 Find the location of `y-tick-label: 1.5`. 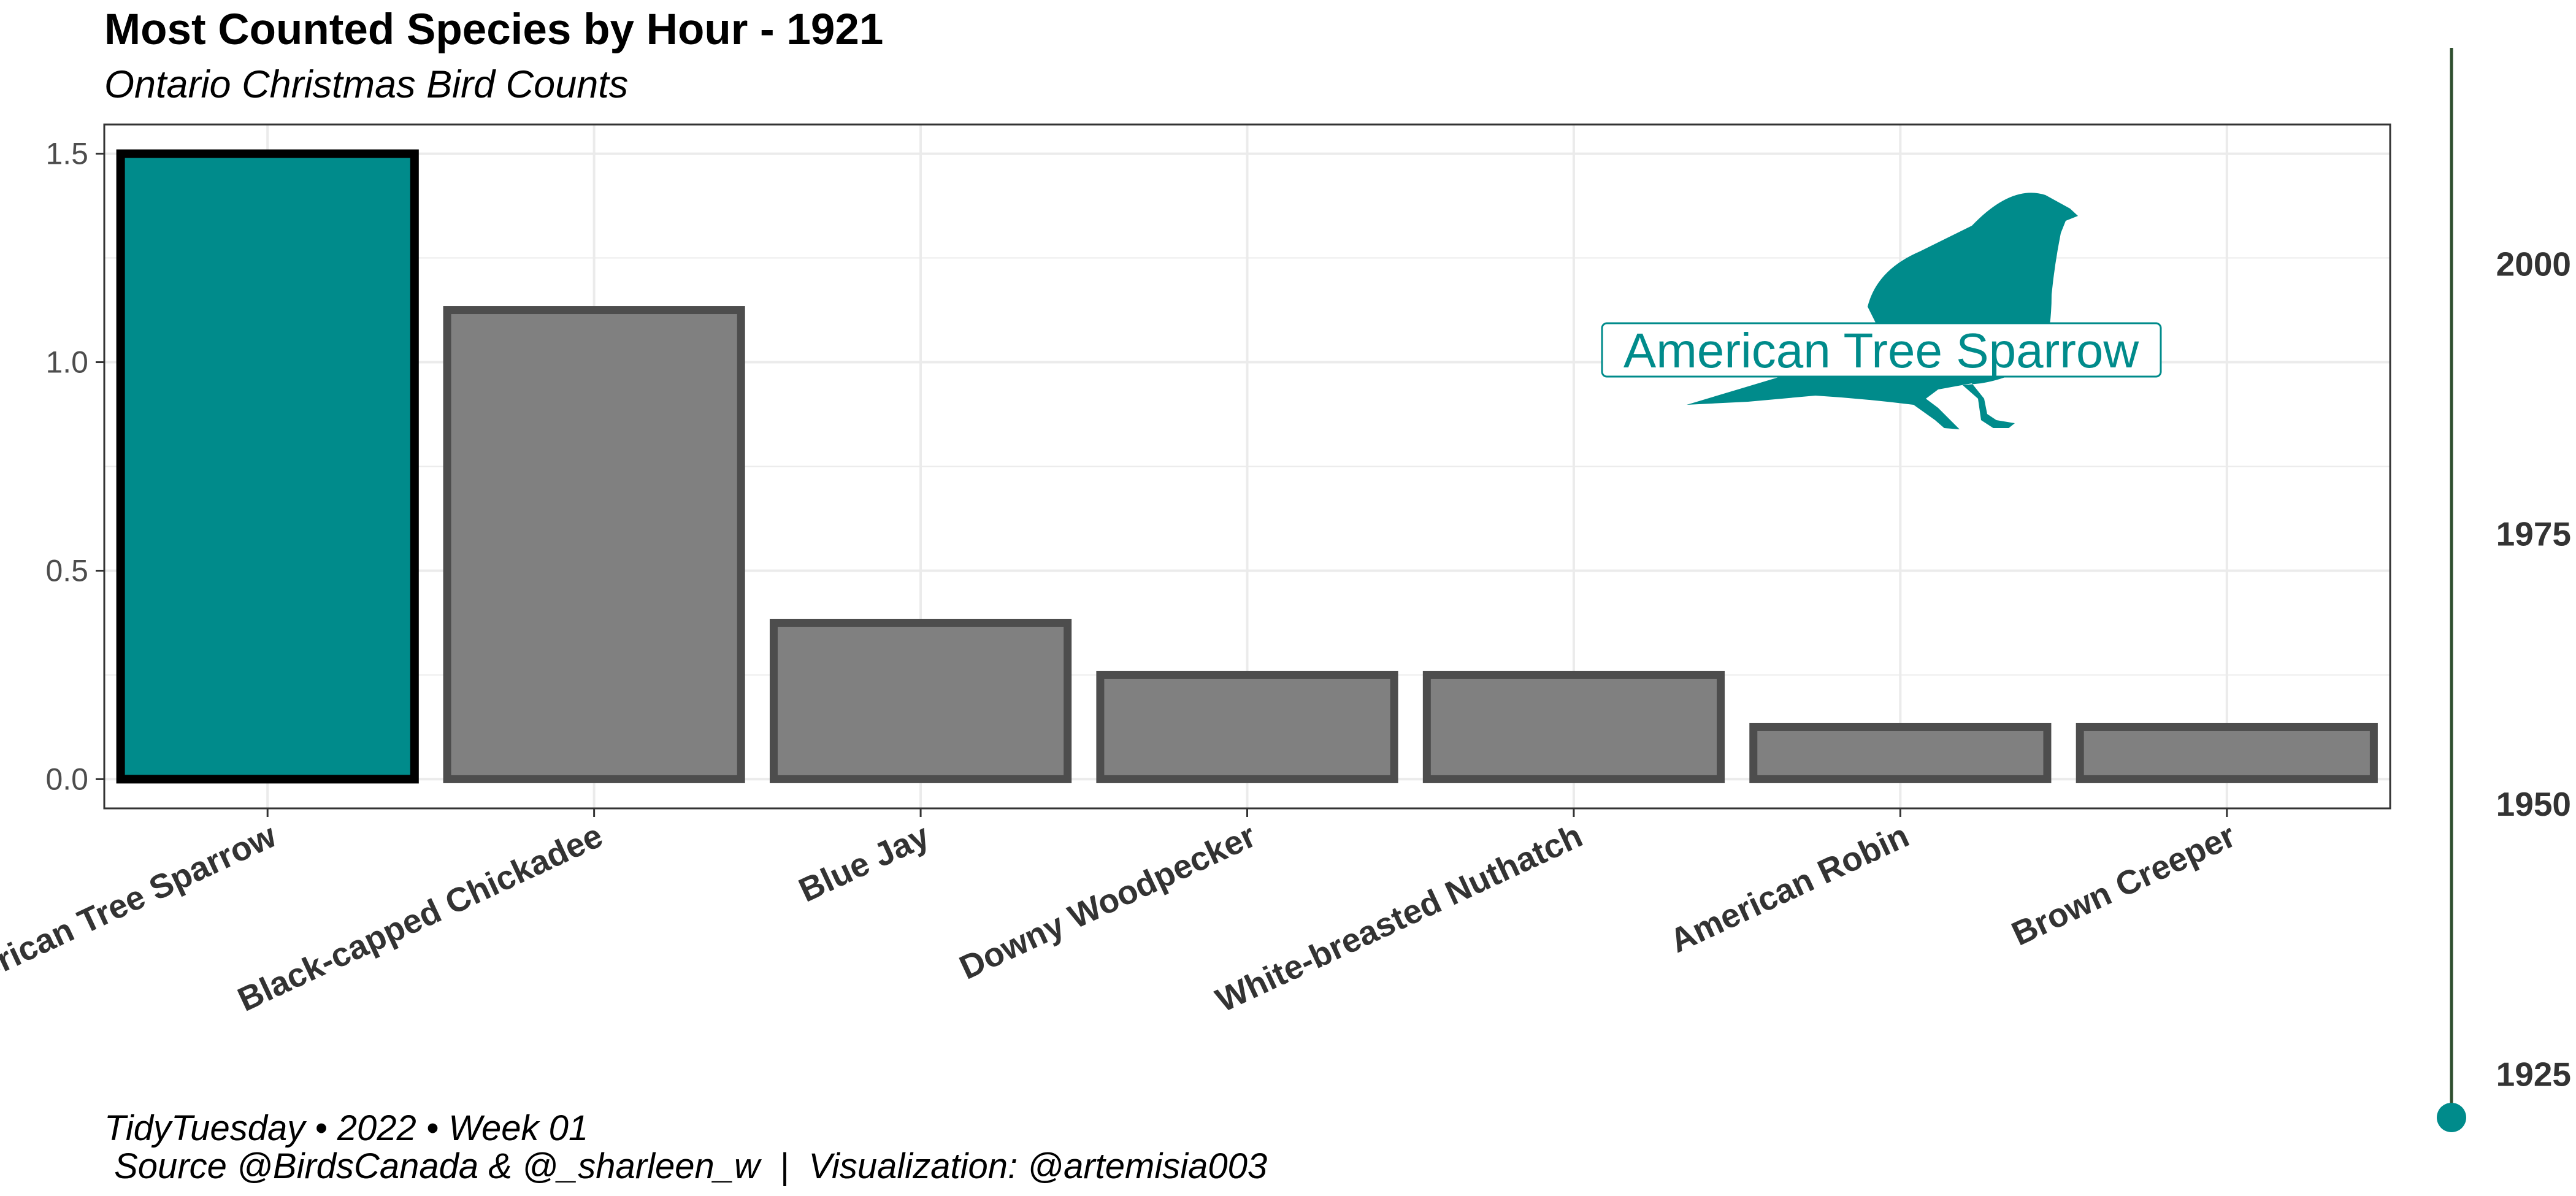

y-tick-label: 1.5 is located at coordinates (66, 154).